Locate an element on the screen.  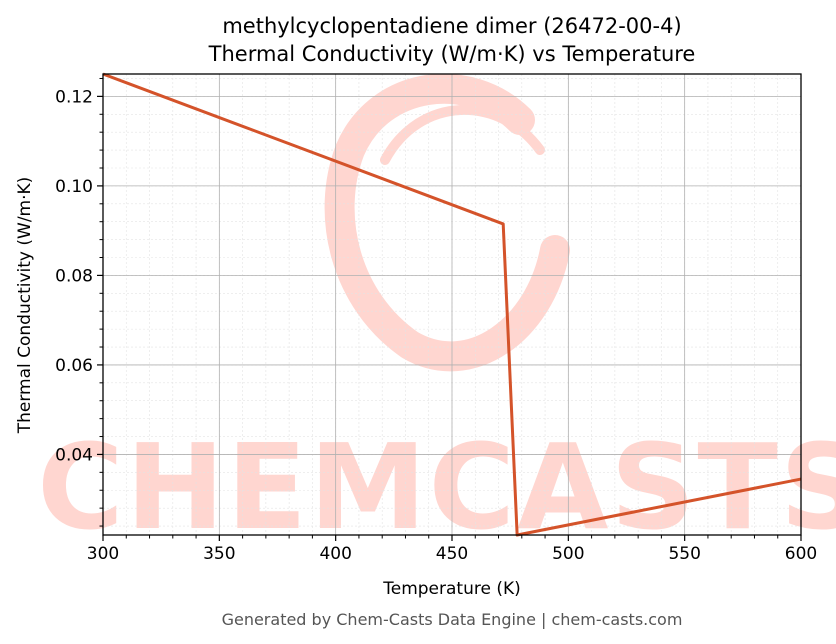
y-tick-label: 0.12 is located at coordinates (74, 97).